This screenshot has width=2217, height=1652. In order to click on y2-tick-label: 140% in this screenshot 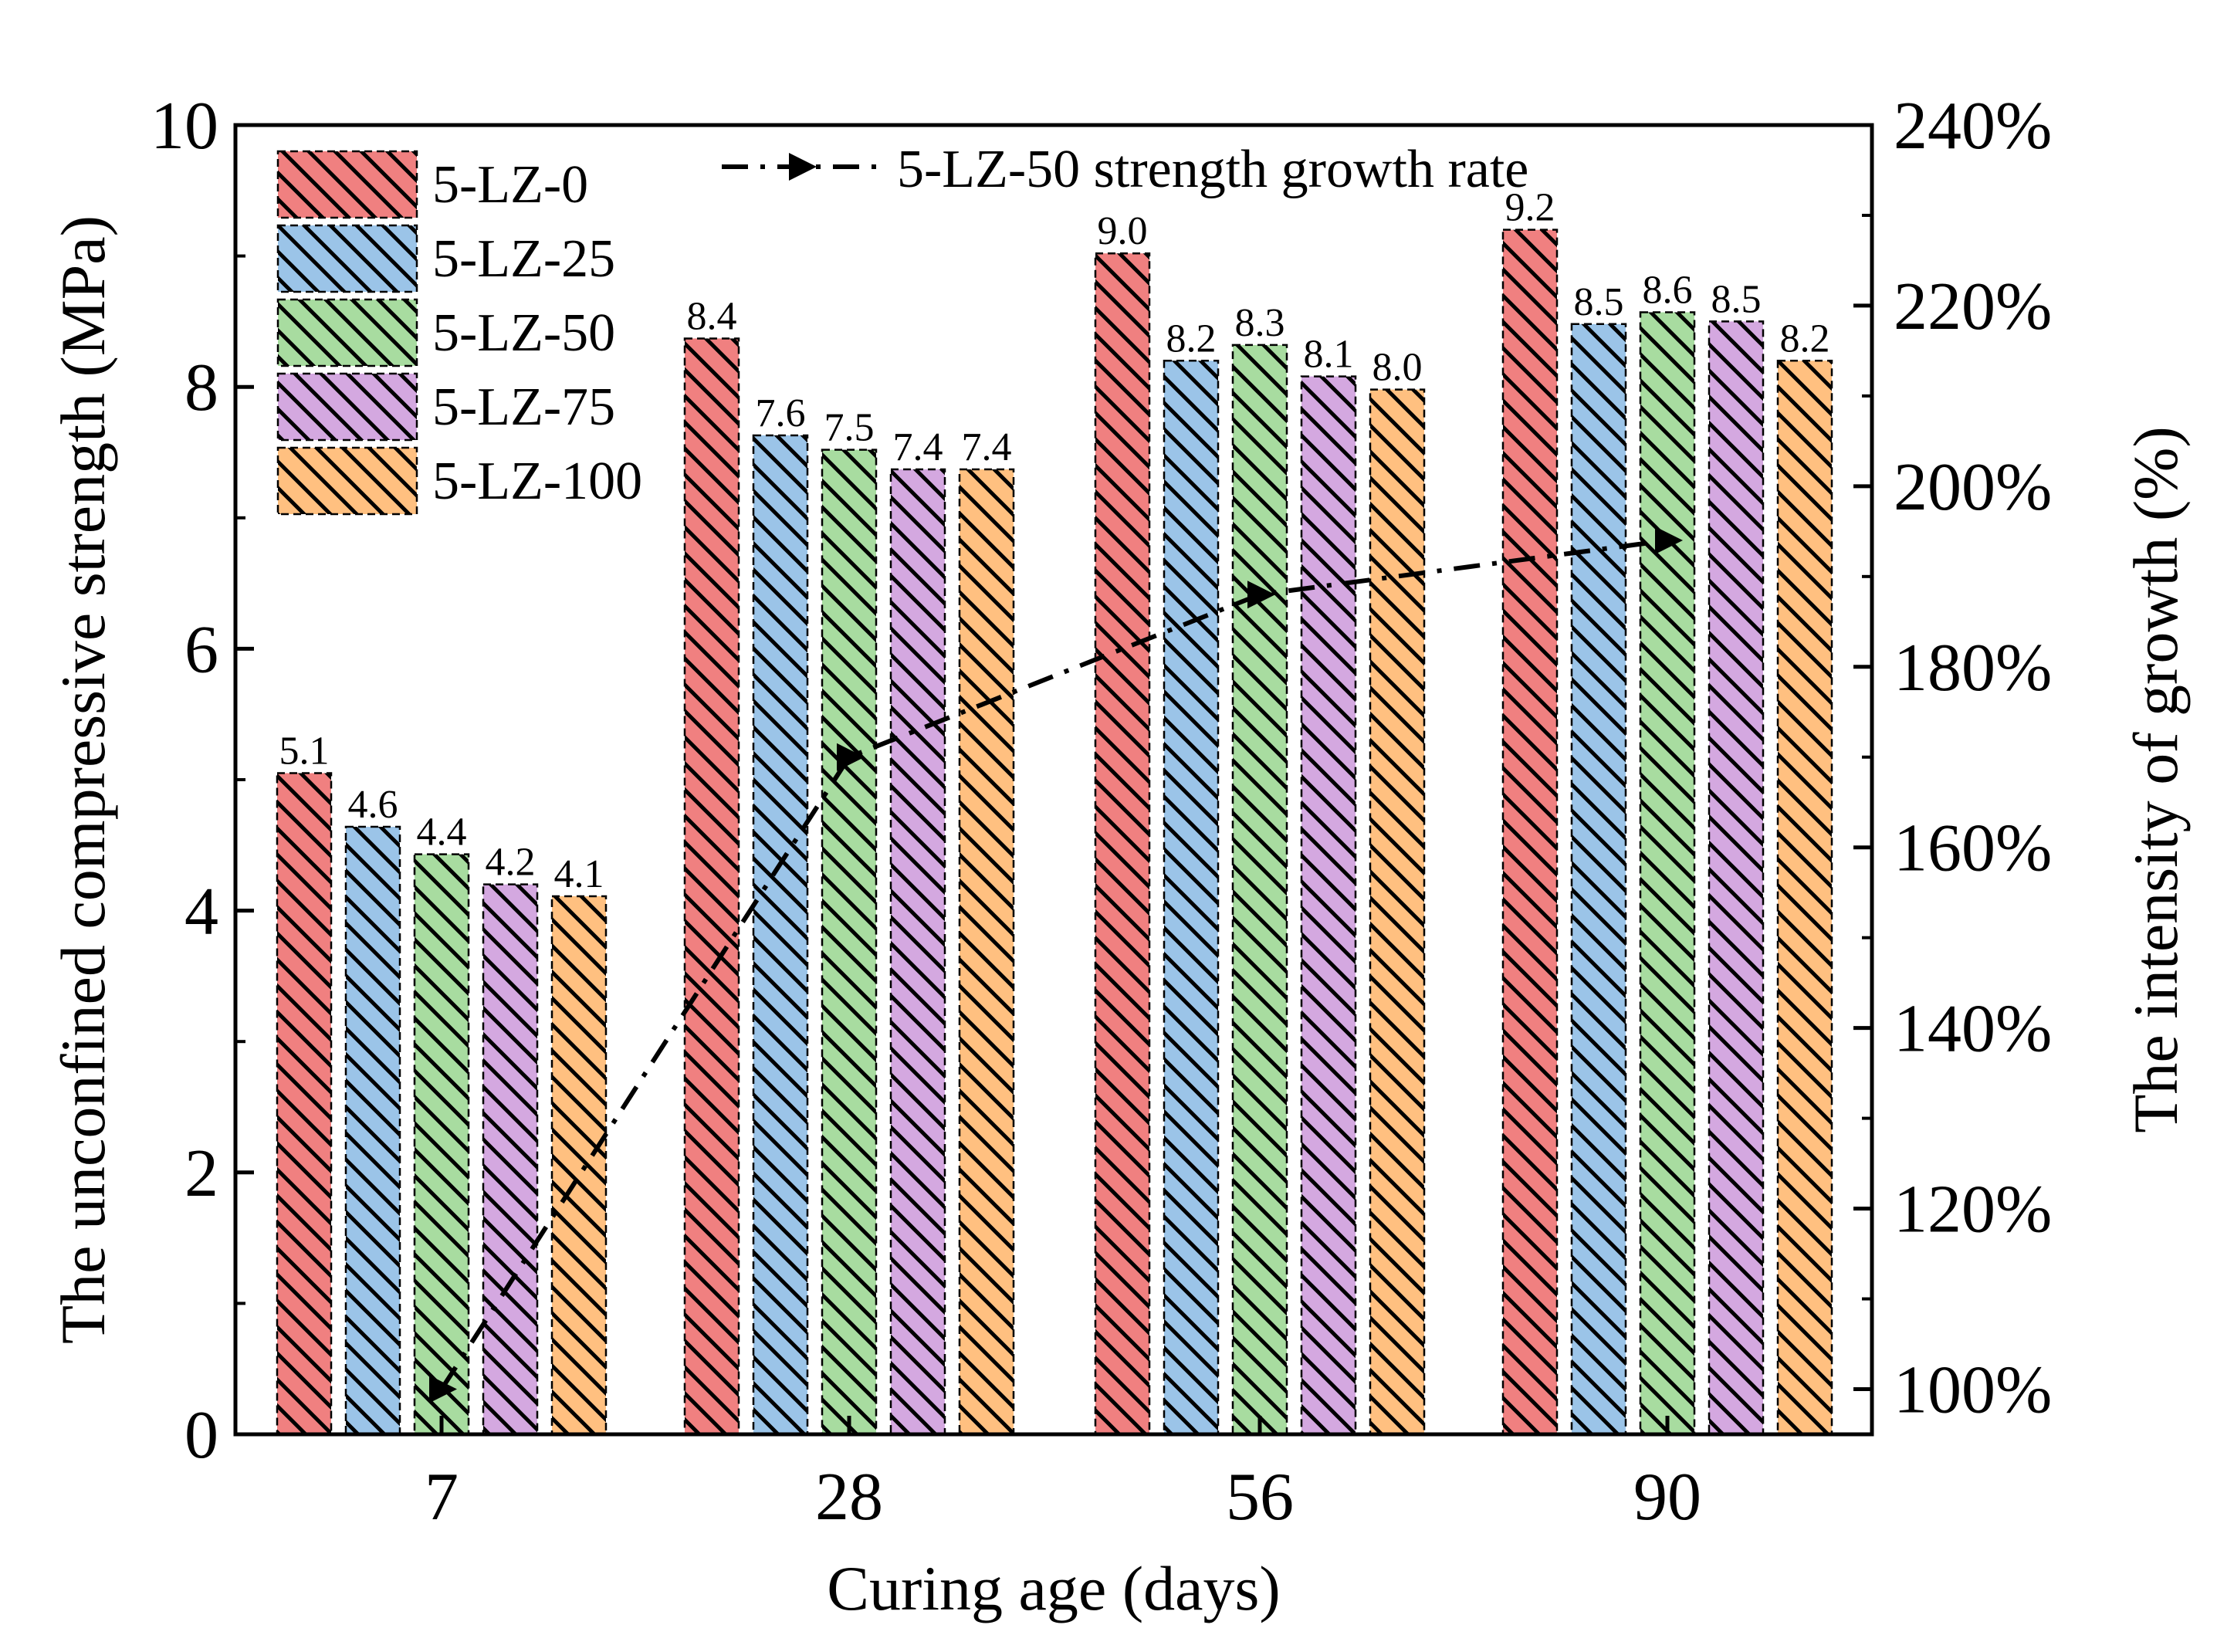, I will do `click(1973, 1029)`.